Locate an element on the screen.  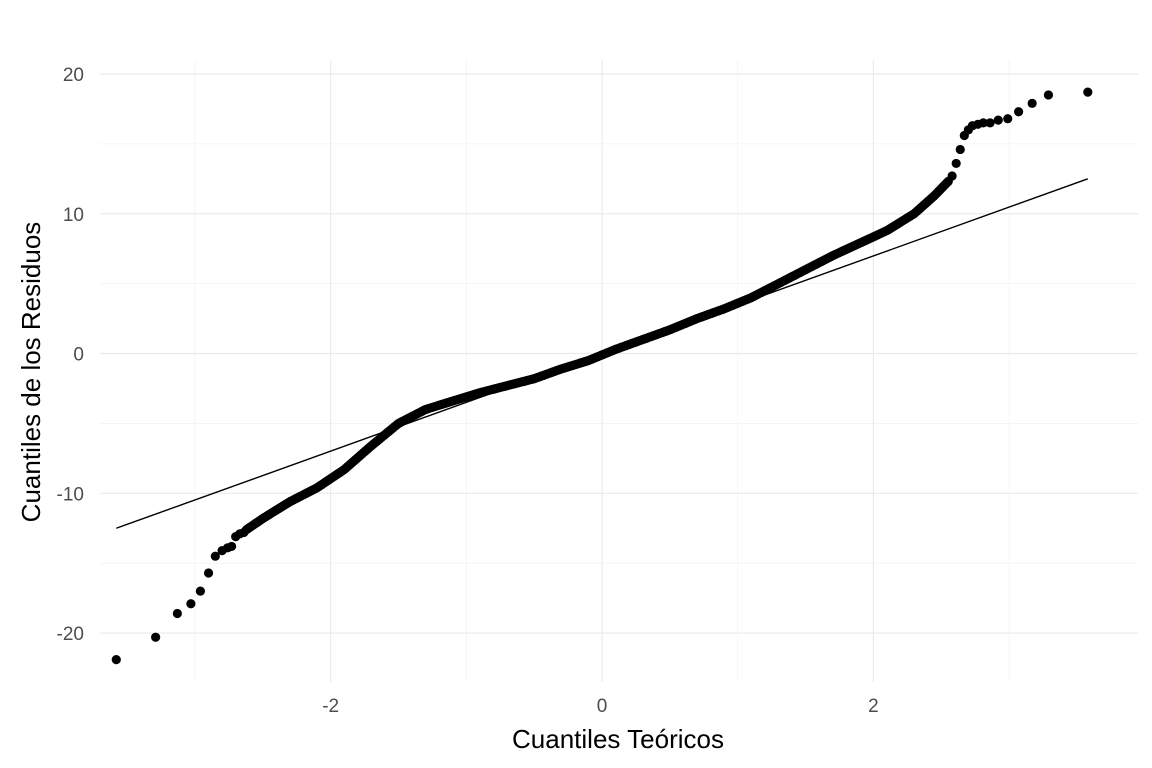
x-tick-labels: -2 0 2 is located at coordinates (600, 706).